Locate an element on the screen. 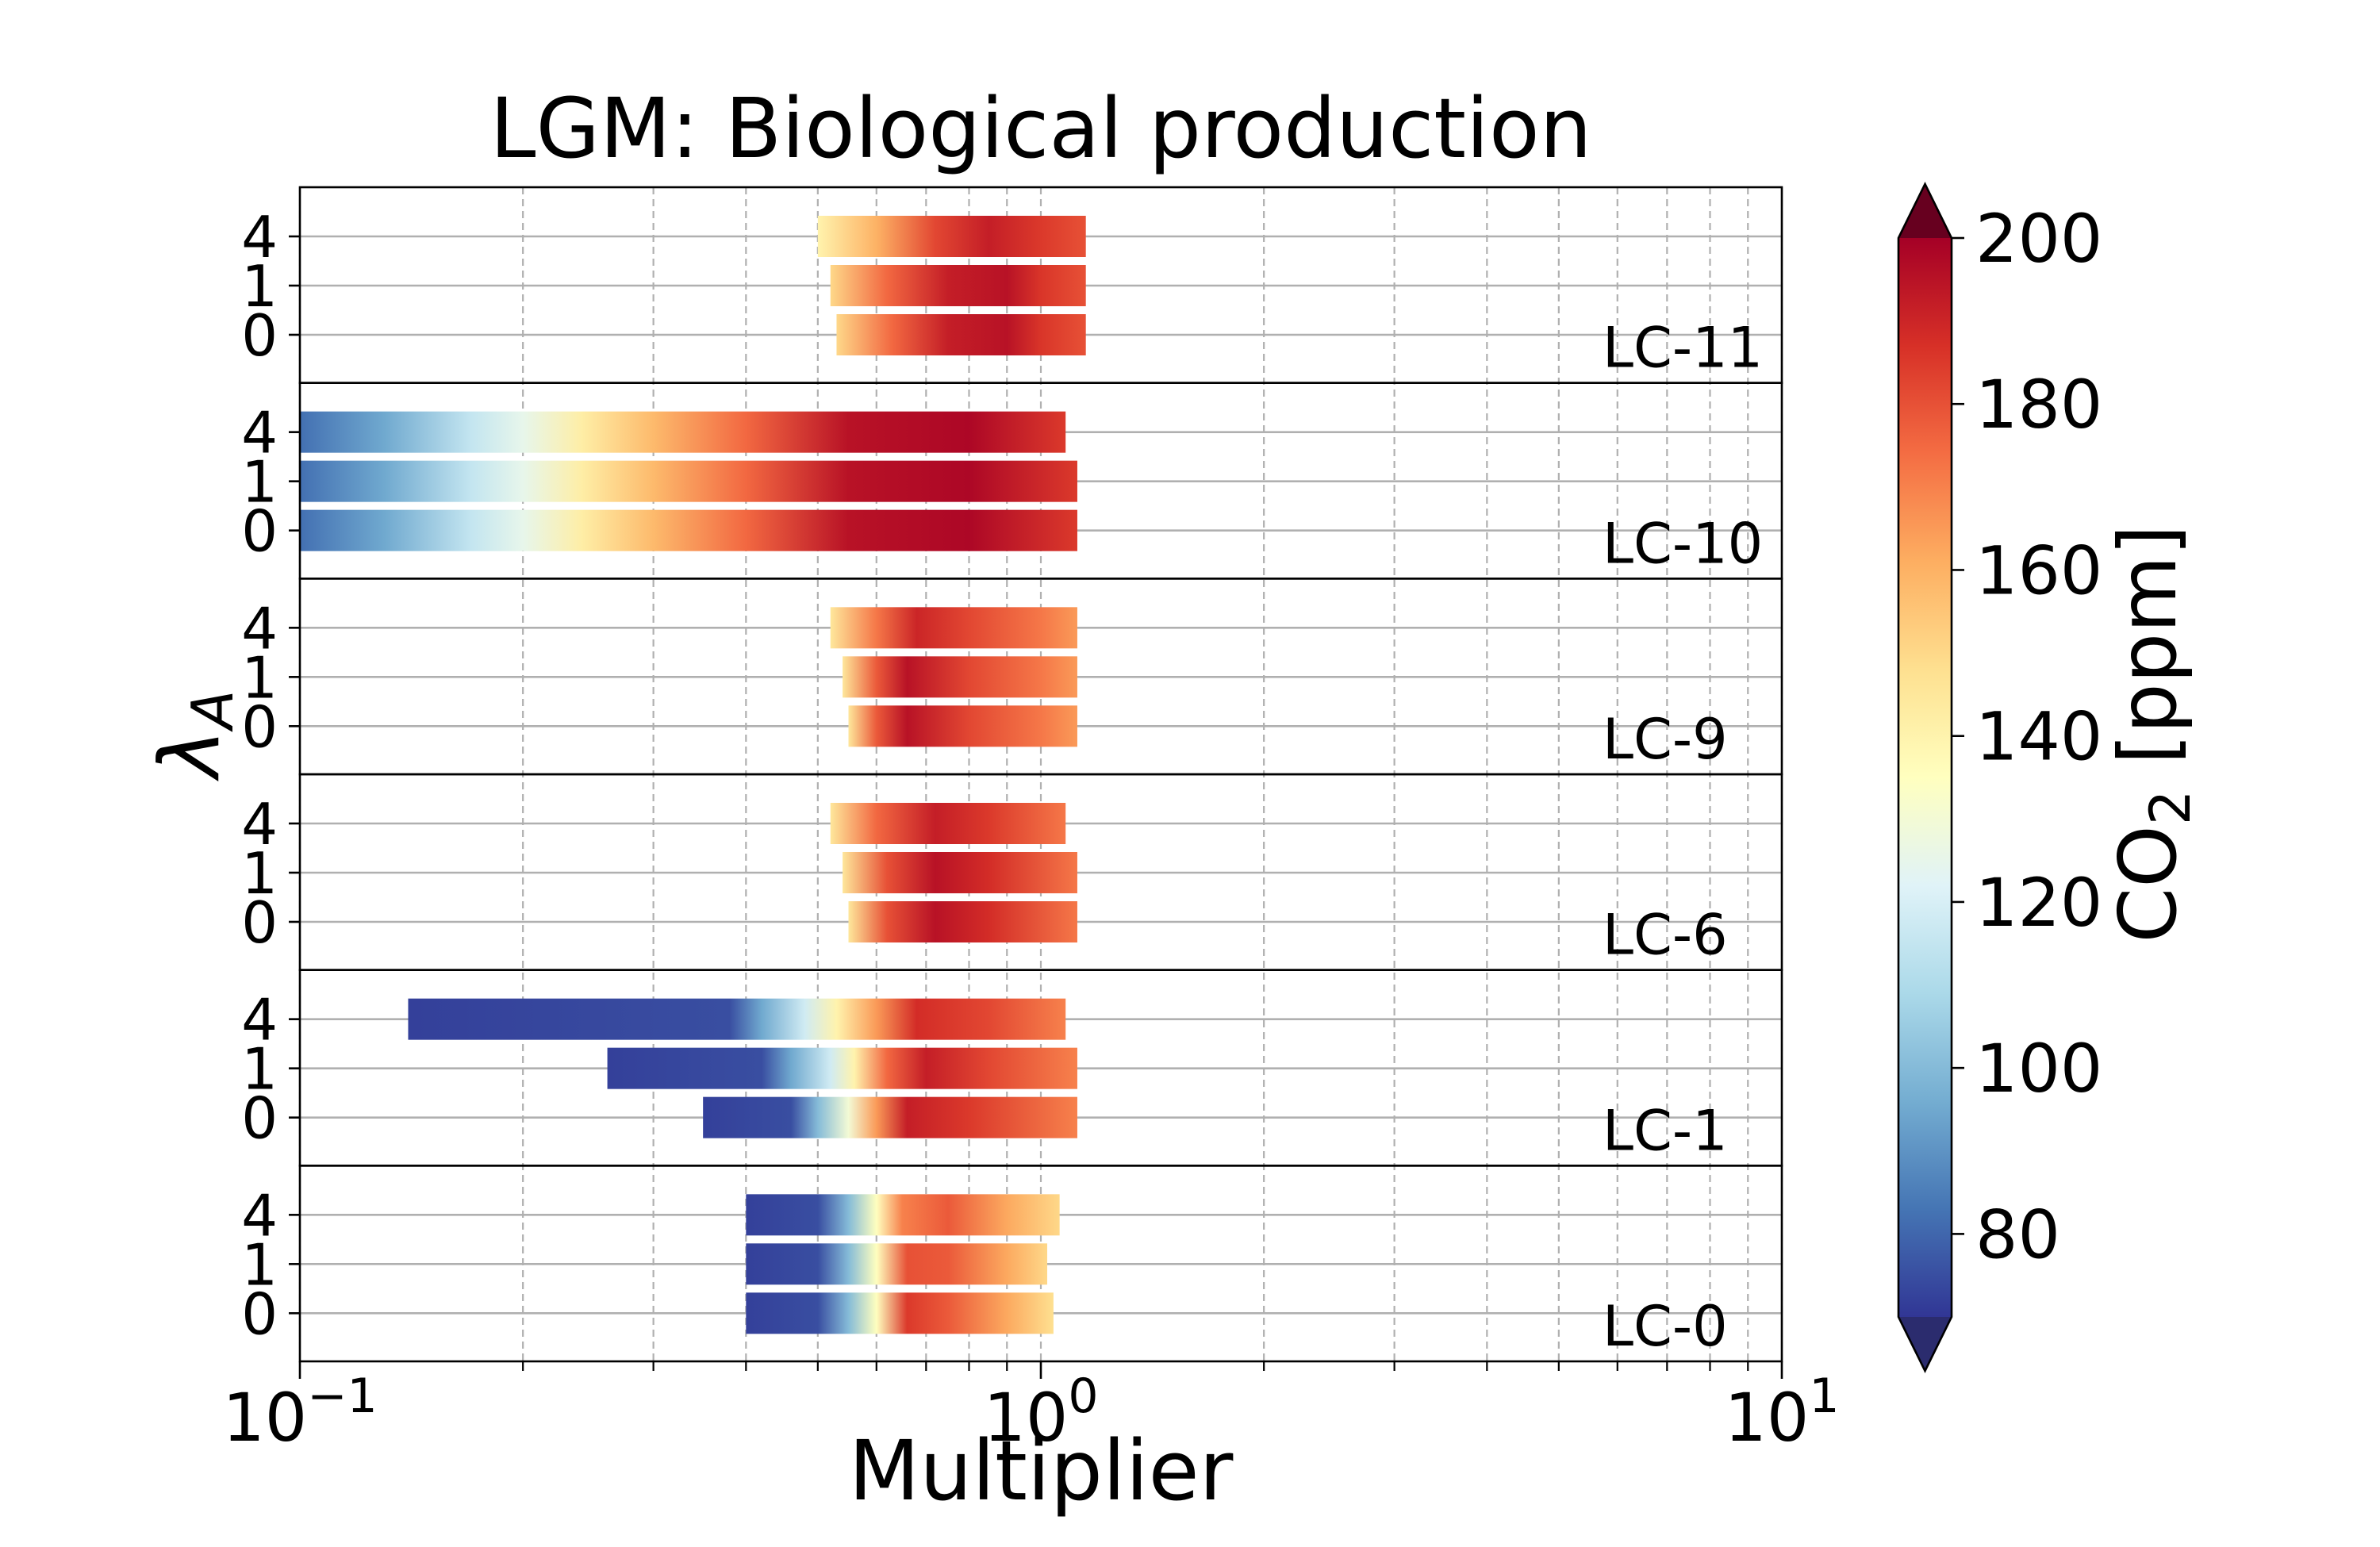  colorbar-outline is located at coordinates (1925, 777).